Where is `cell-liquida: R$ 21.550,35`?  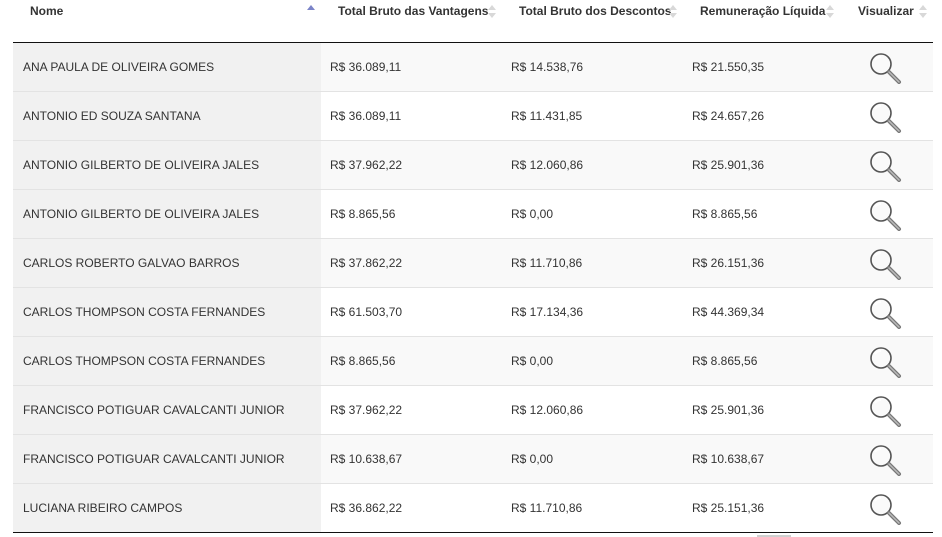
cell-liquida: R$ 21.550,35 is located at coordinates (728, 67).